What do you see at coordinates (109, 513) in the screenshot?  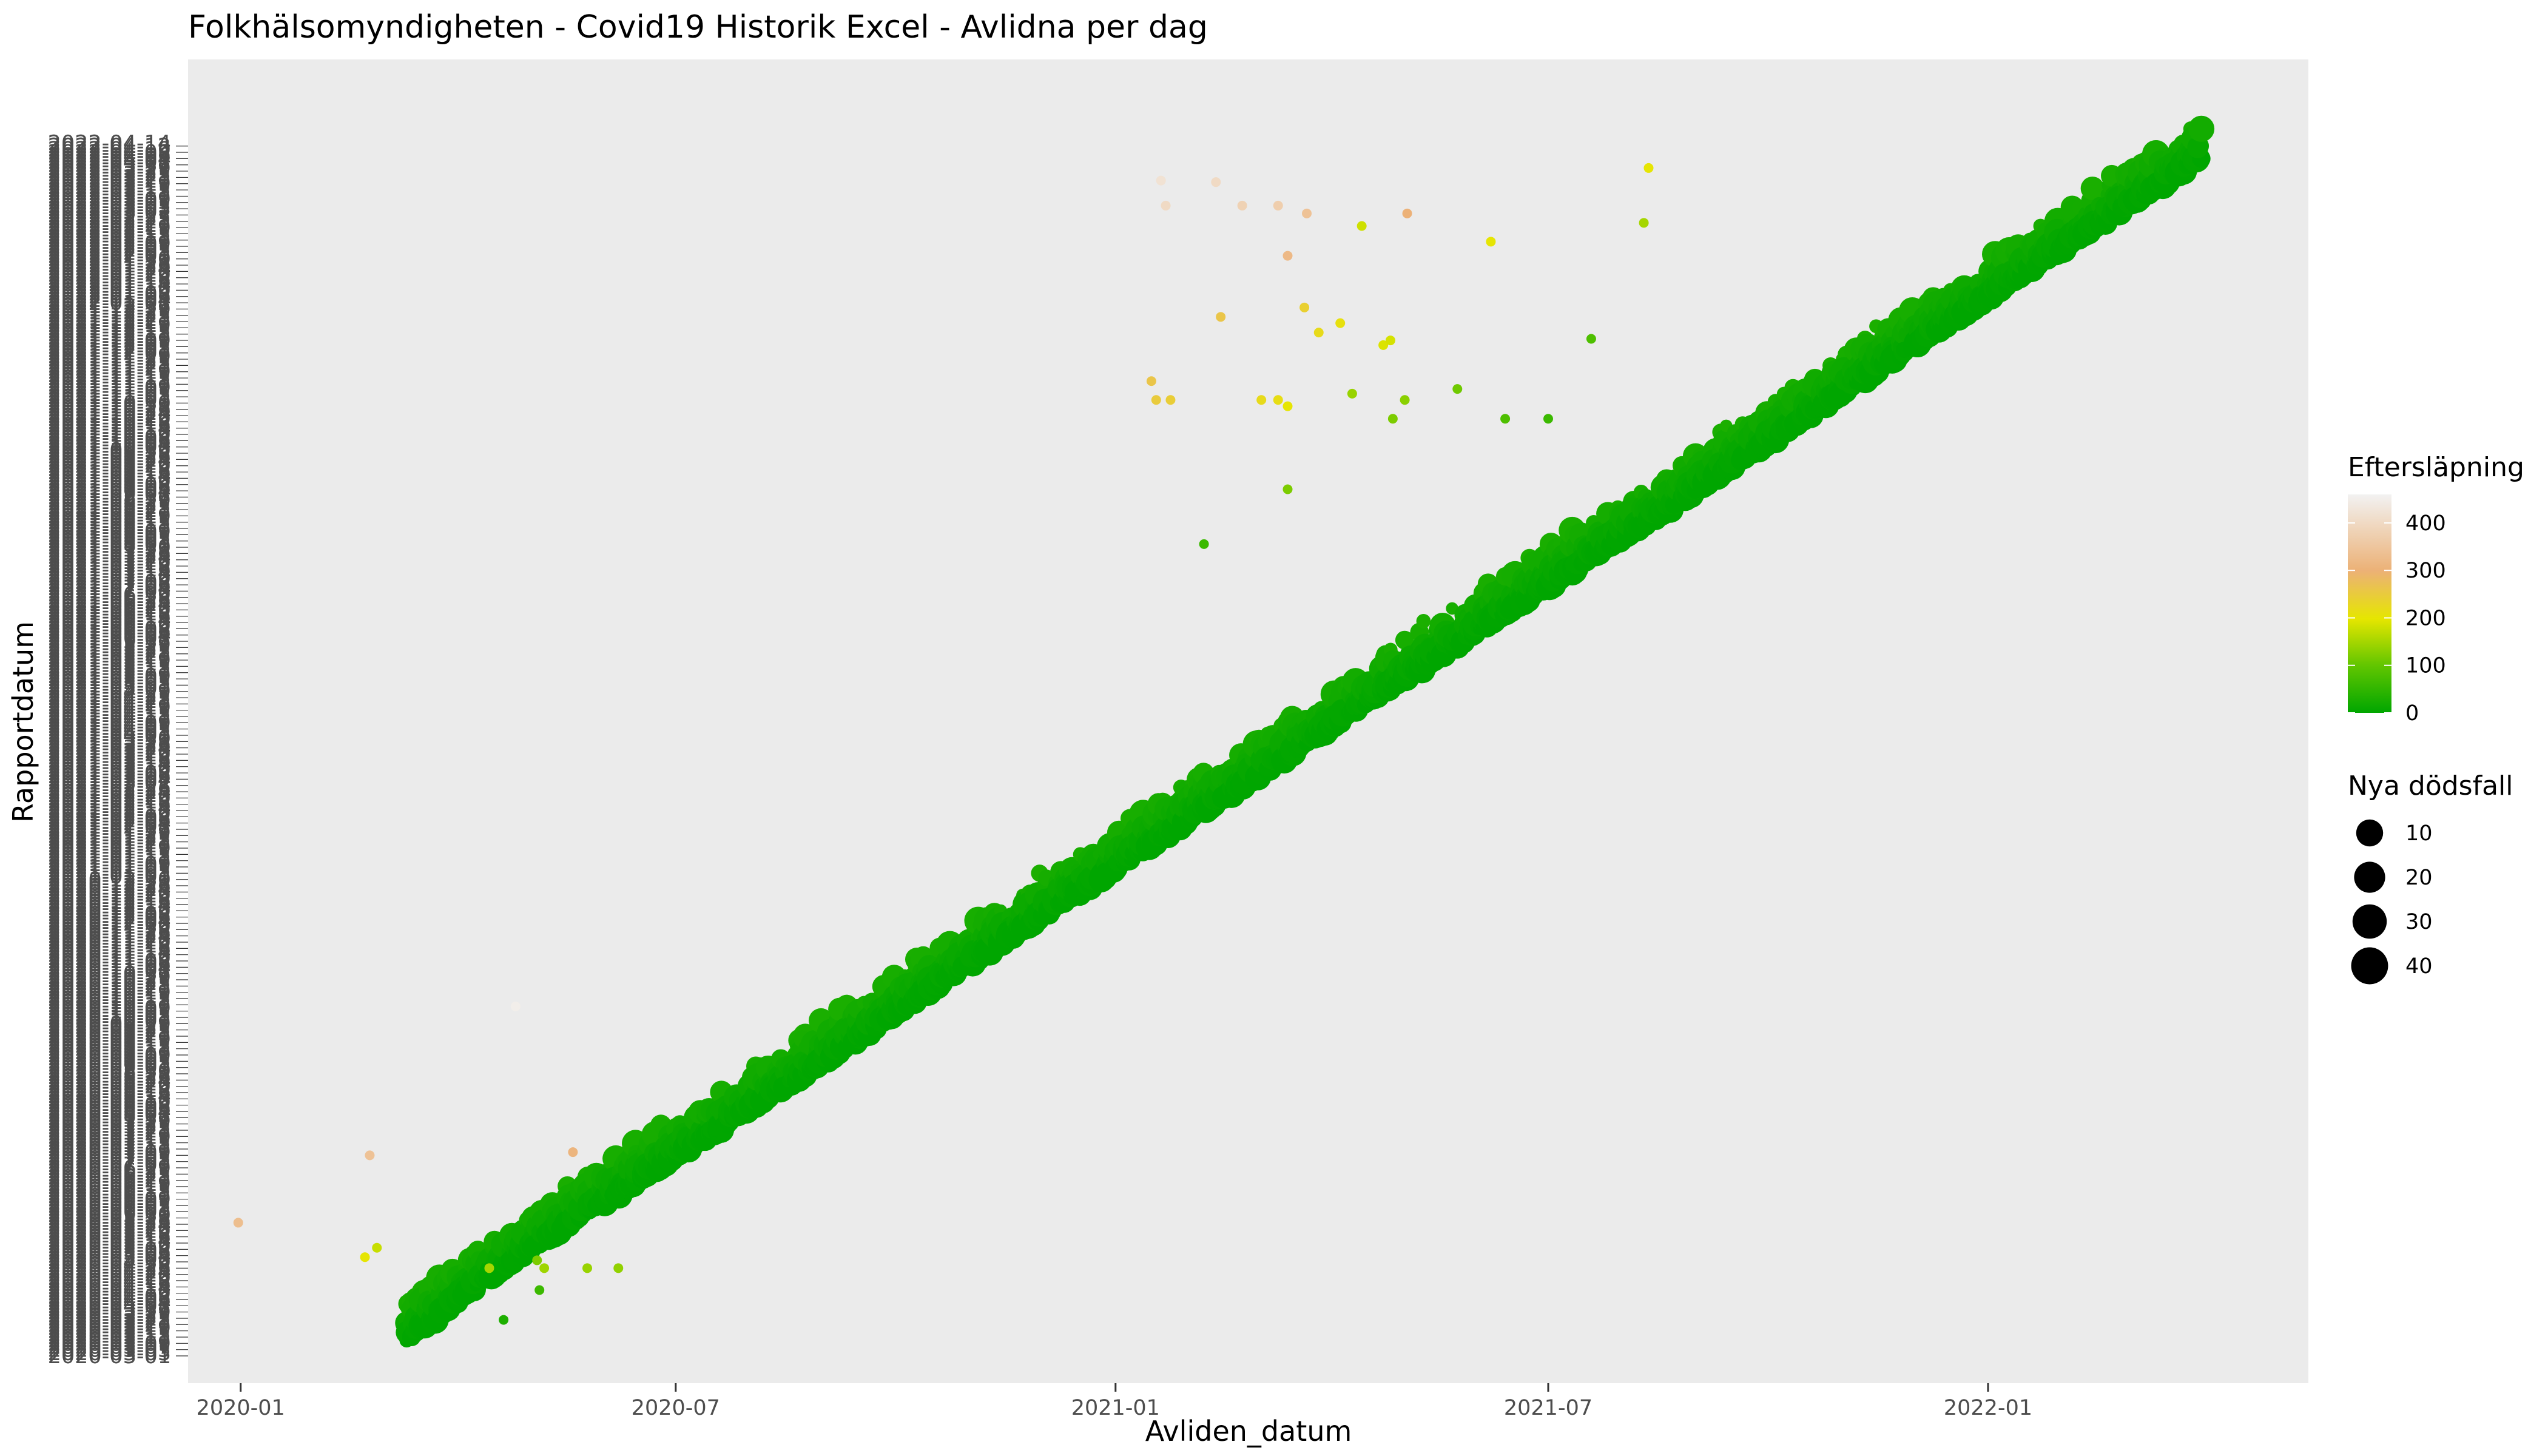 I see `y-tick-label: 2021-08-21` at bounding box center [109, 513].